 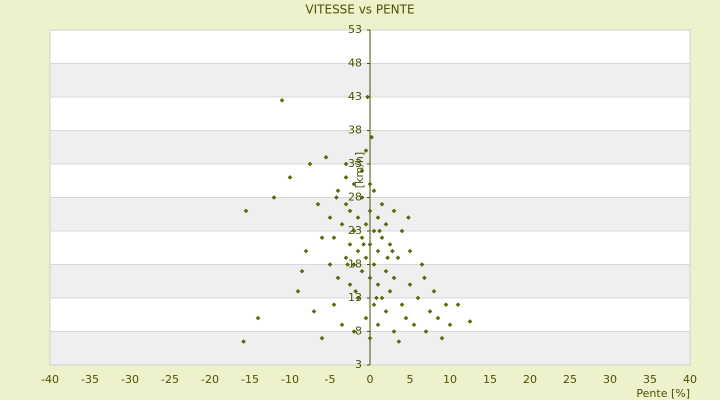 I want to click on y-tick-label: 43, so click(x=355, y=96).